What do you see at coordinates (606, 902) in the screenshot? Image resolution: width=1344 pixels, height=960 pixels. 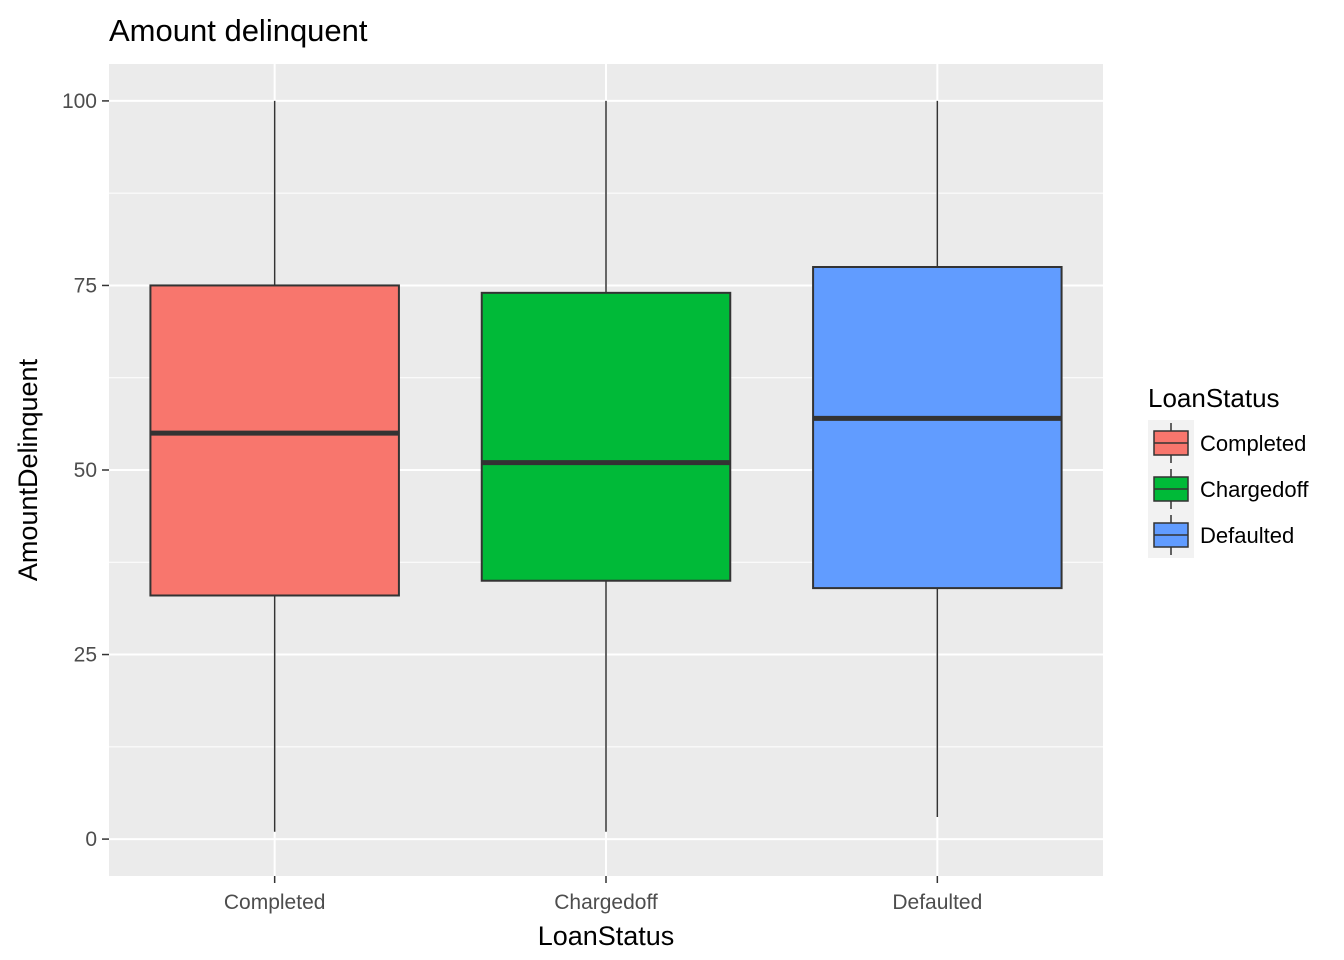 I see `x-tick-label: Chargedoff` at bounding box center [606, 902].